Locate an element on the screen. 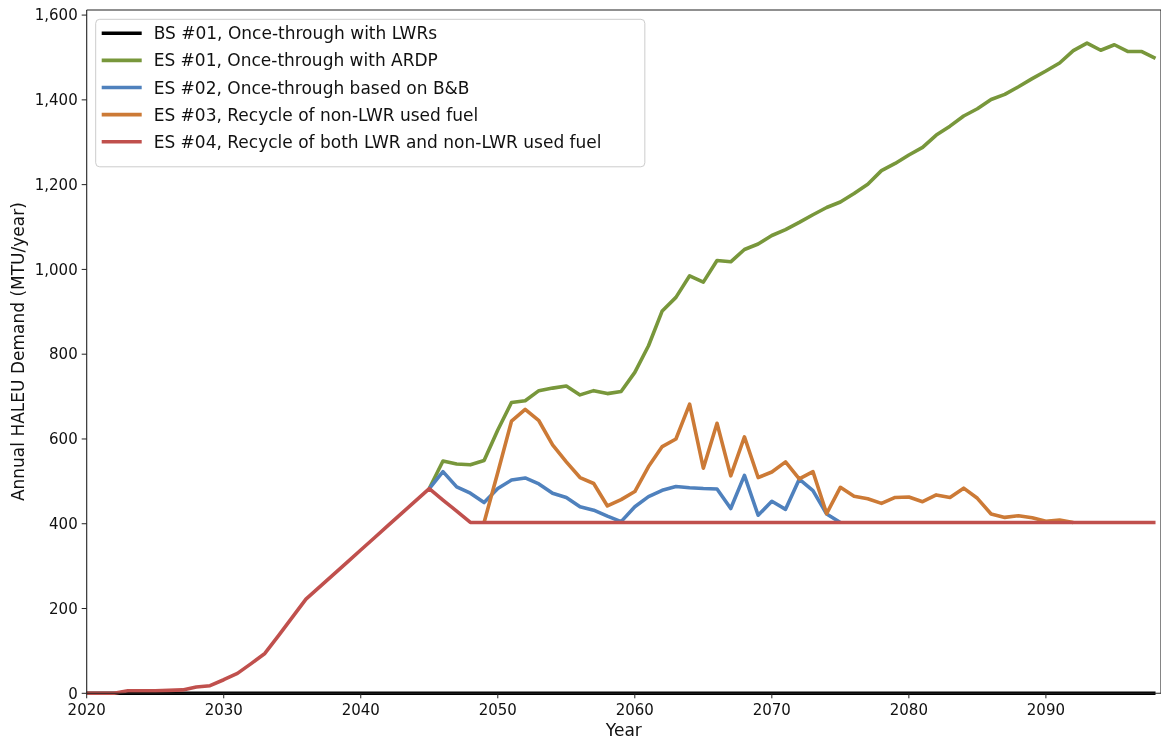 The height and width of the screenshot is (740, 1161). x-axis-title: Year is located at coordinates (623, 730).